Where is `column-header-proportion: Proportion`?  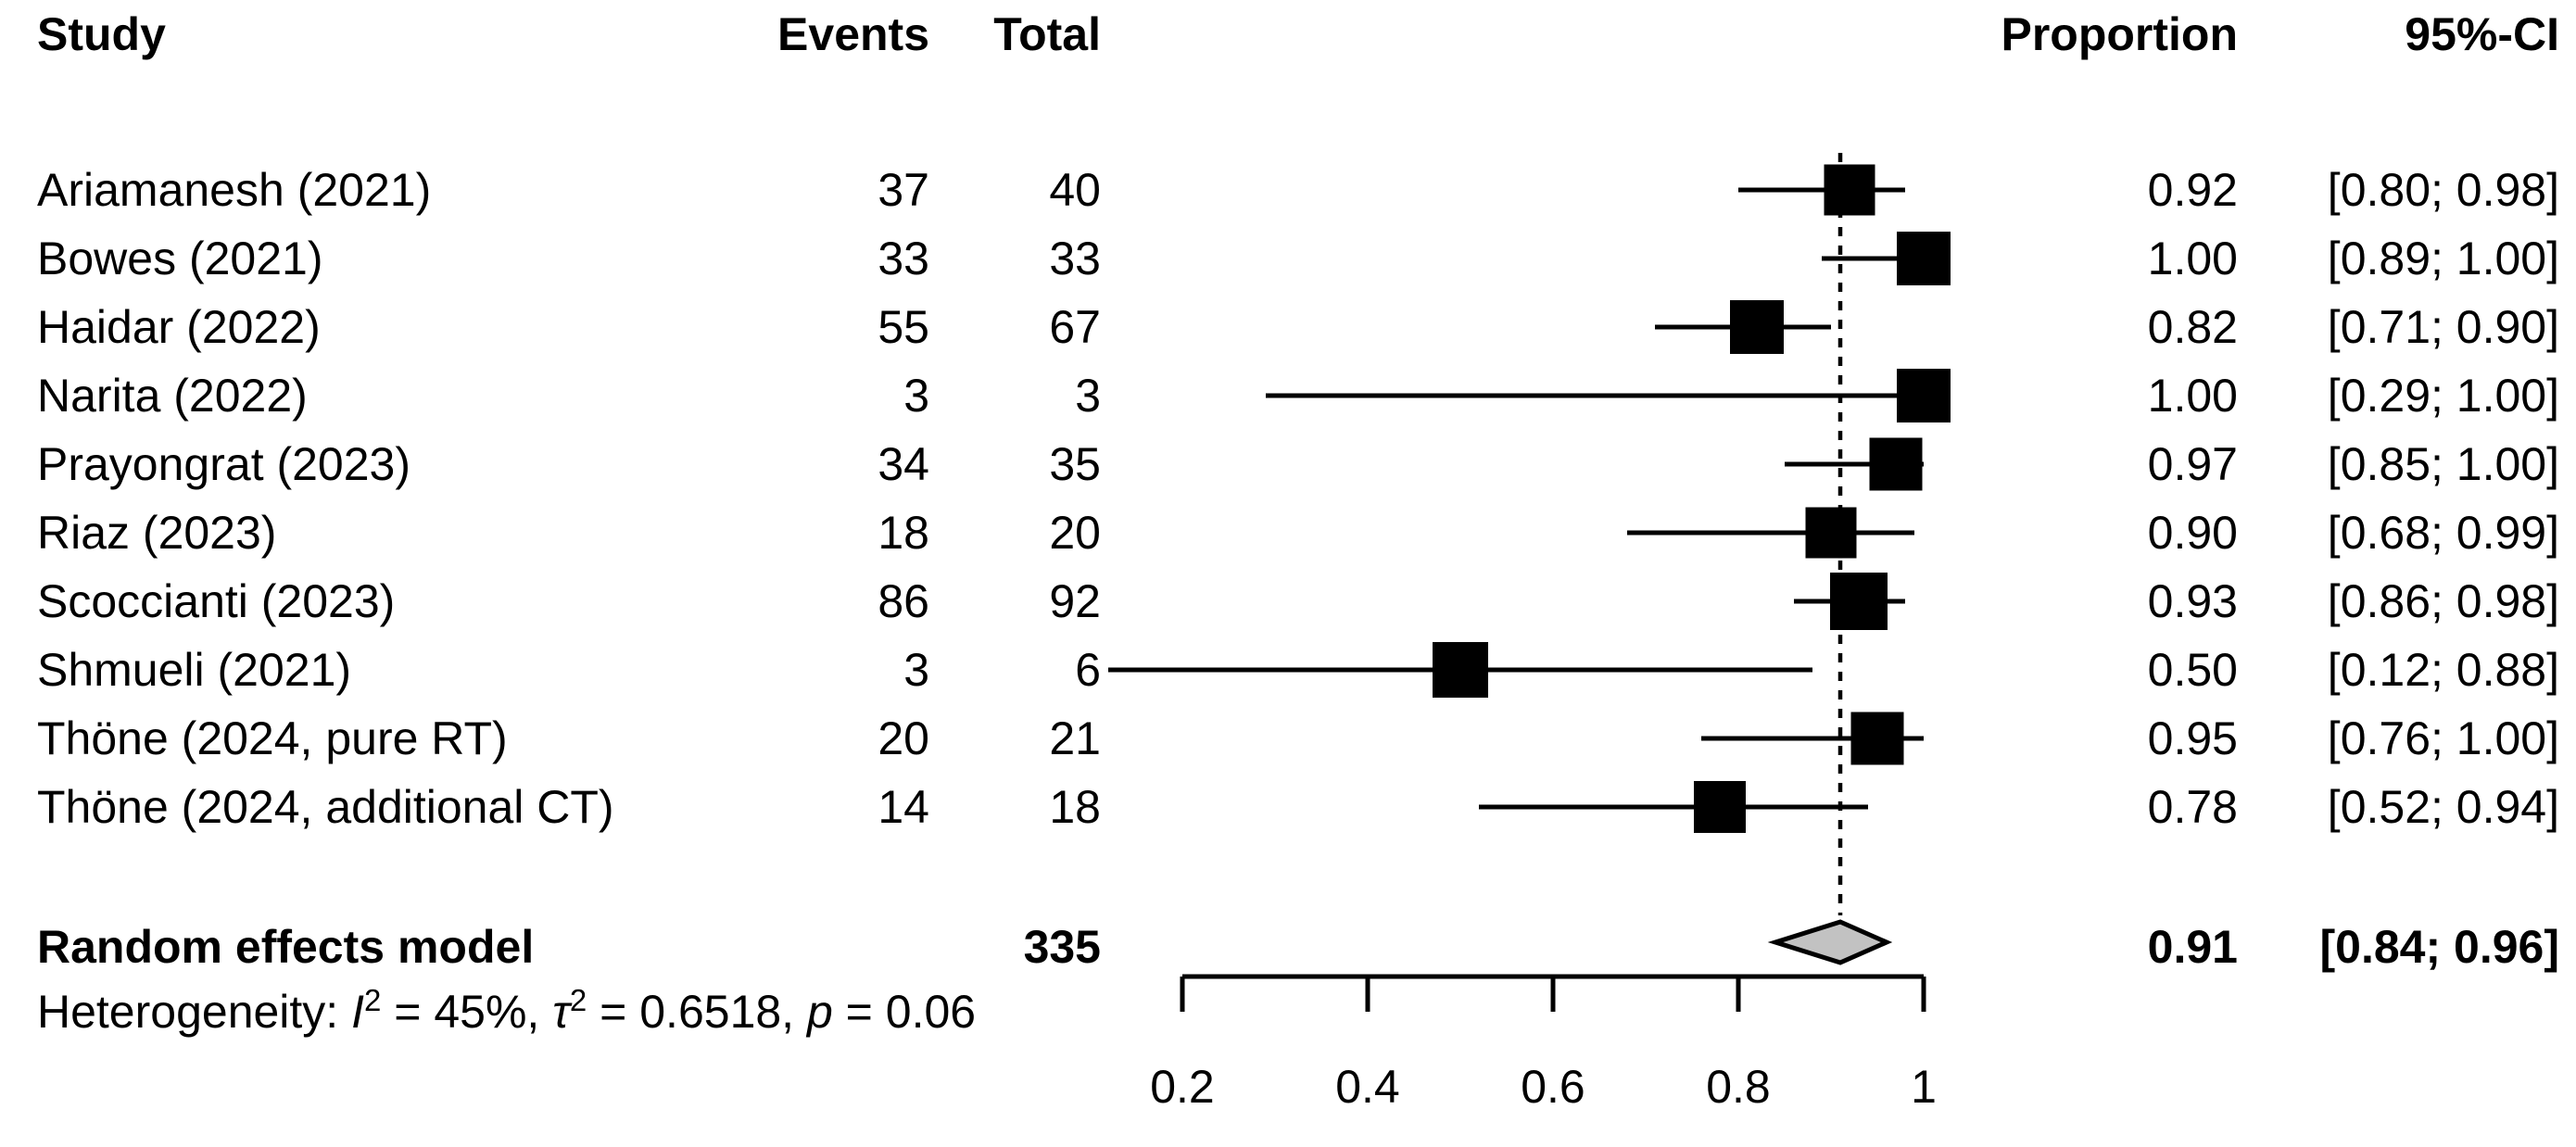 column-header-proportion: Proportion is located at coordinates (2120, 34).